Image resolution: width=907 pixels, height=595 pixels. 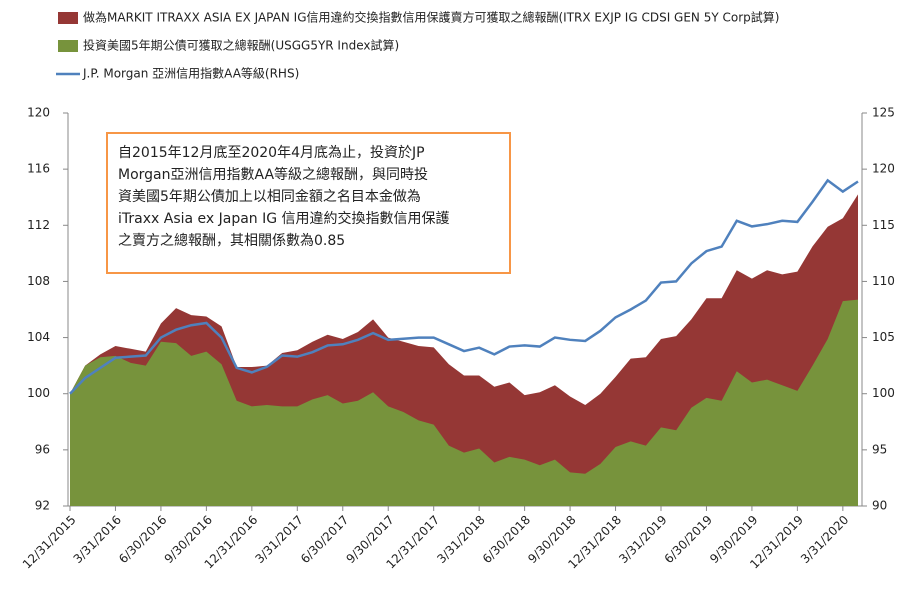 What do you see at coordinates (824, 539) in the screenshot?
I see `x-tick-label: 3/31/2020` at bounding box center [824, 539].